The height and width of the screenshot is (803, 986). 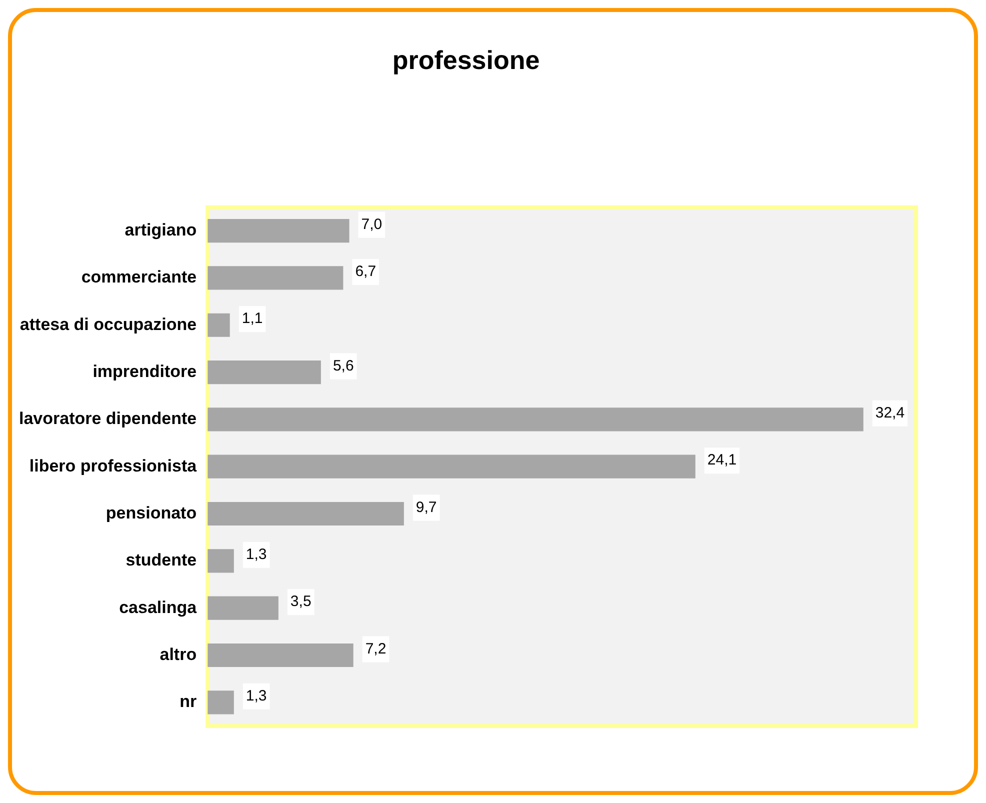 I want to click on y-tick-label: altro, so click(x=178, y=654).